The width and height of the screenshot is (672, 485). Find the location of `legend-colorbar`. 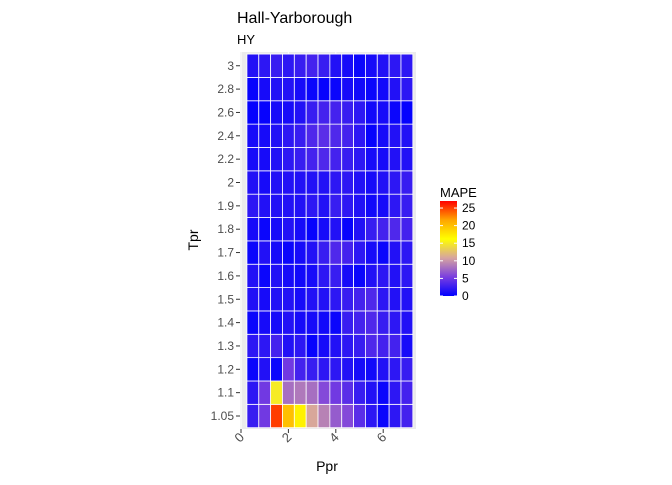

legend-colorbar is located at coordinates (448, 248).